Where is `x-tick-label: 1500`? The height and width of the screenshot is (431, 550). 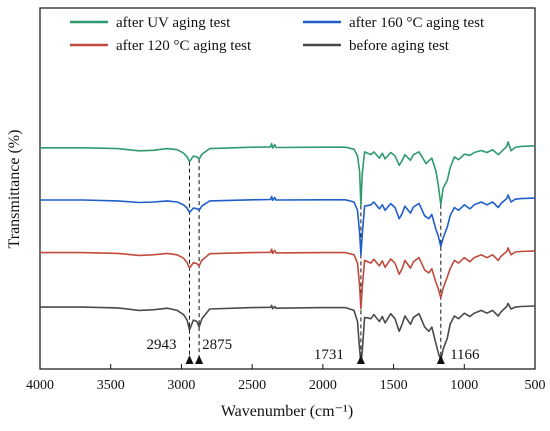 x-tick-label: 1500 is located at coordinates (394, 385).